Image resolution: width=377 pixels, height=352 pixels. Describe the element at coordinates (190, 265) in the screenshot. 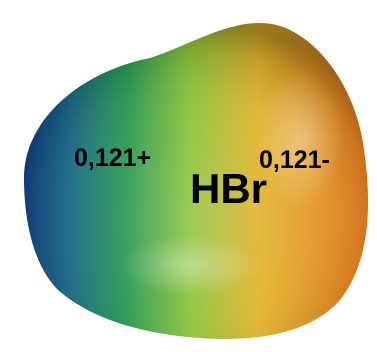

I see `surface-highlight-lower` at that location.